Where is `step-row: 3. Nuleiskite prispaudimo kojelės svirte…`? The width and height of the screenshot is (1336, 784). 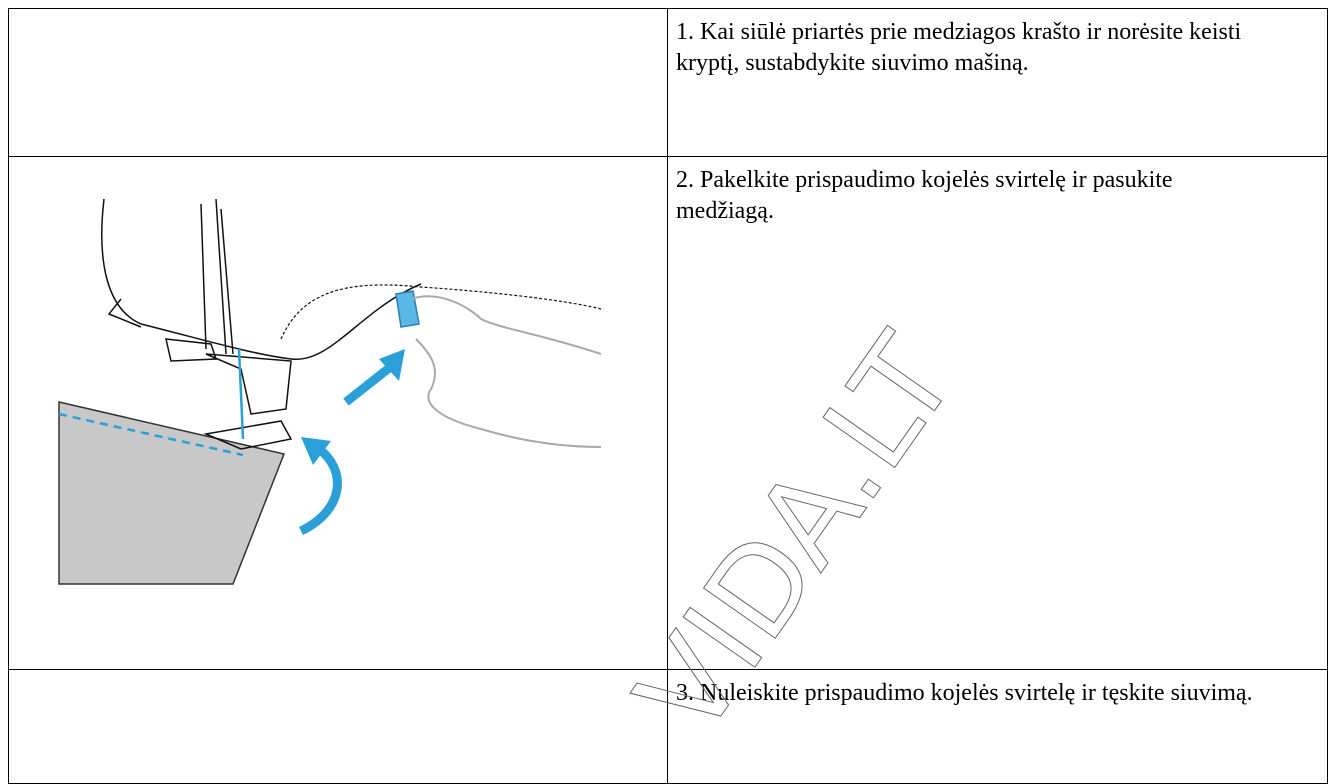
step-row: 3. Nuleiskite prispaudimo kojelės svirte… is located at coordinates (668, 726).